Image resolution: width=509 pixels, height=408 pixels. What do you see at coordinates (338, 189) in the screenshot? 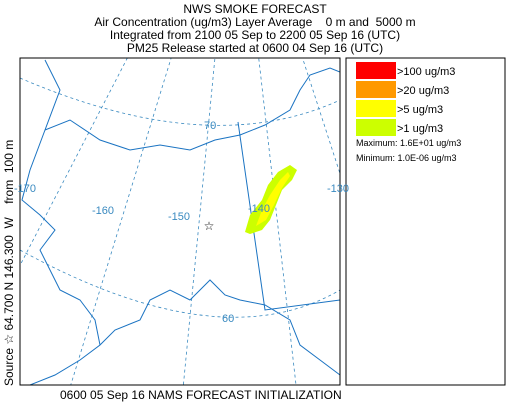
I see `longitude-label: -130` at bounding box center [338, 189].